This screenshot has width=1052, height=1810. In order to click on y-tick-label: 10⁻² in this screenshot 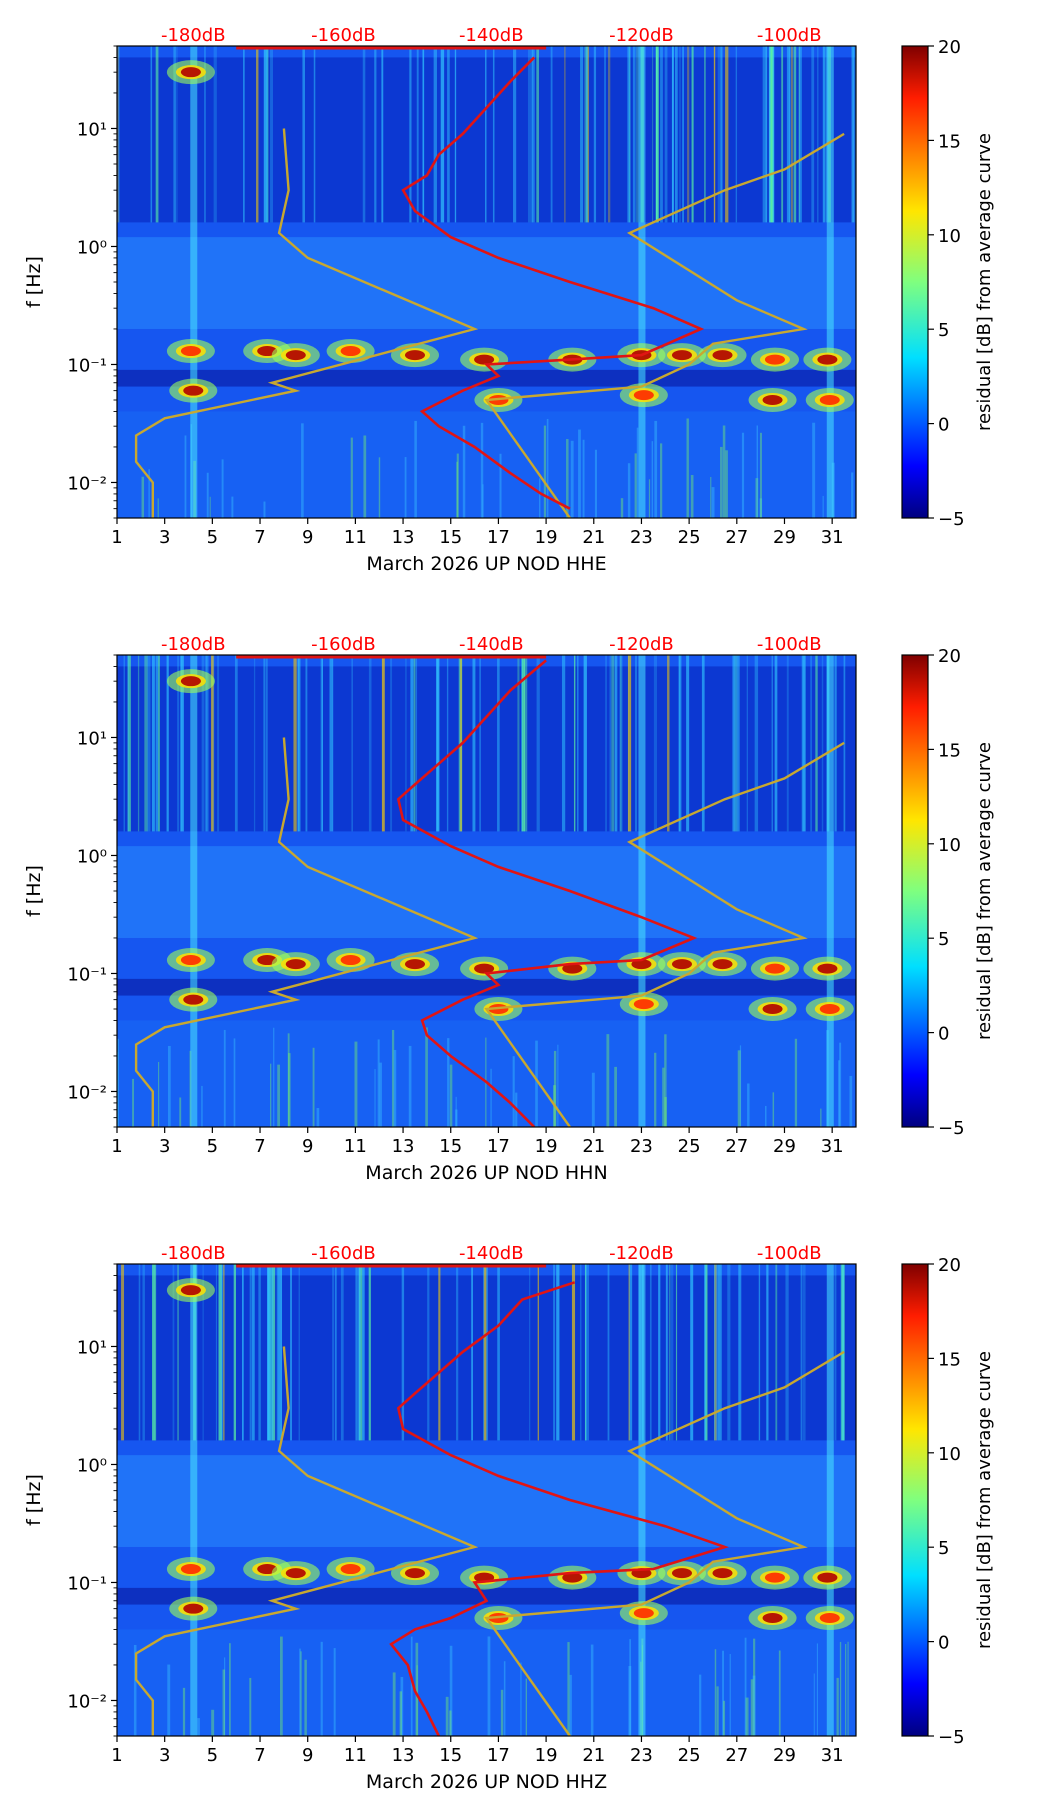, I will do `click(87, 1092)`.